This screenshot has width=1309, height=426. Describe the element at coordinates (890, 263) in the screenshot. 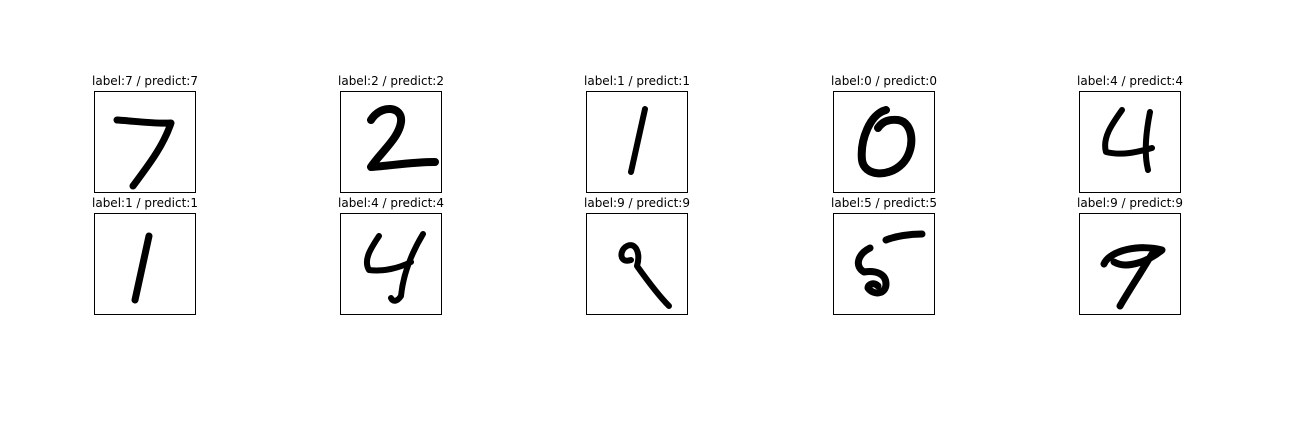

I see `handwritten-five-glyph` at that location.